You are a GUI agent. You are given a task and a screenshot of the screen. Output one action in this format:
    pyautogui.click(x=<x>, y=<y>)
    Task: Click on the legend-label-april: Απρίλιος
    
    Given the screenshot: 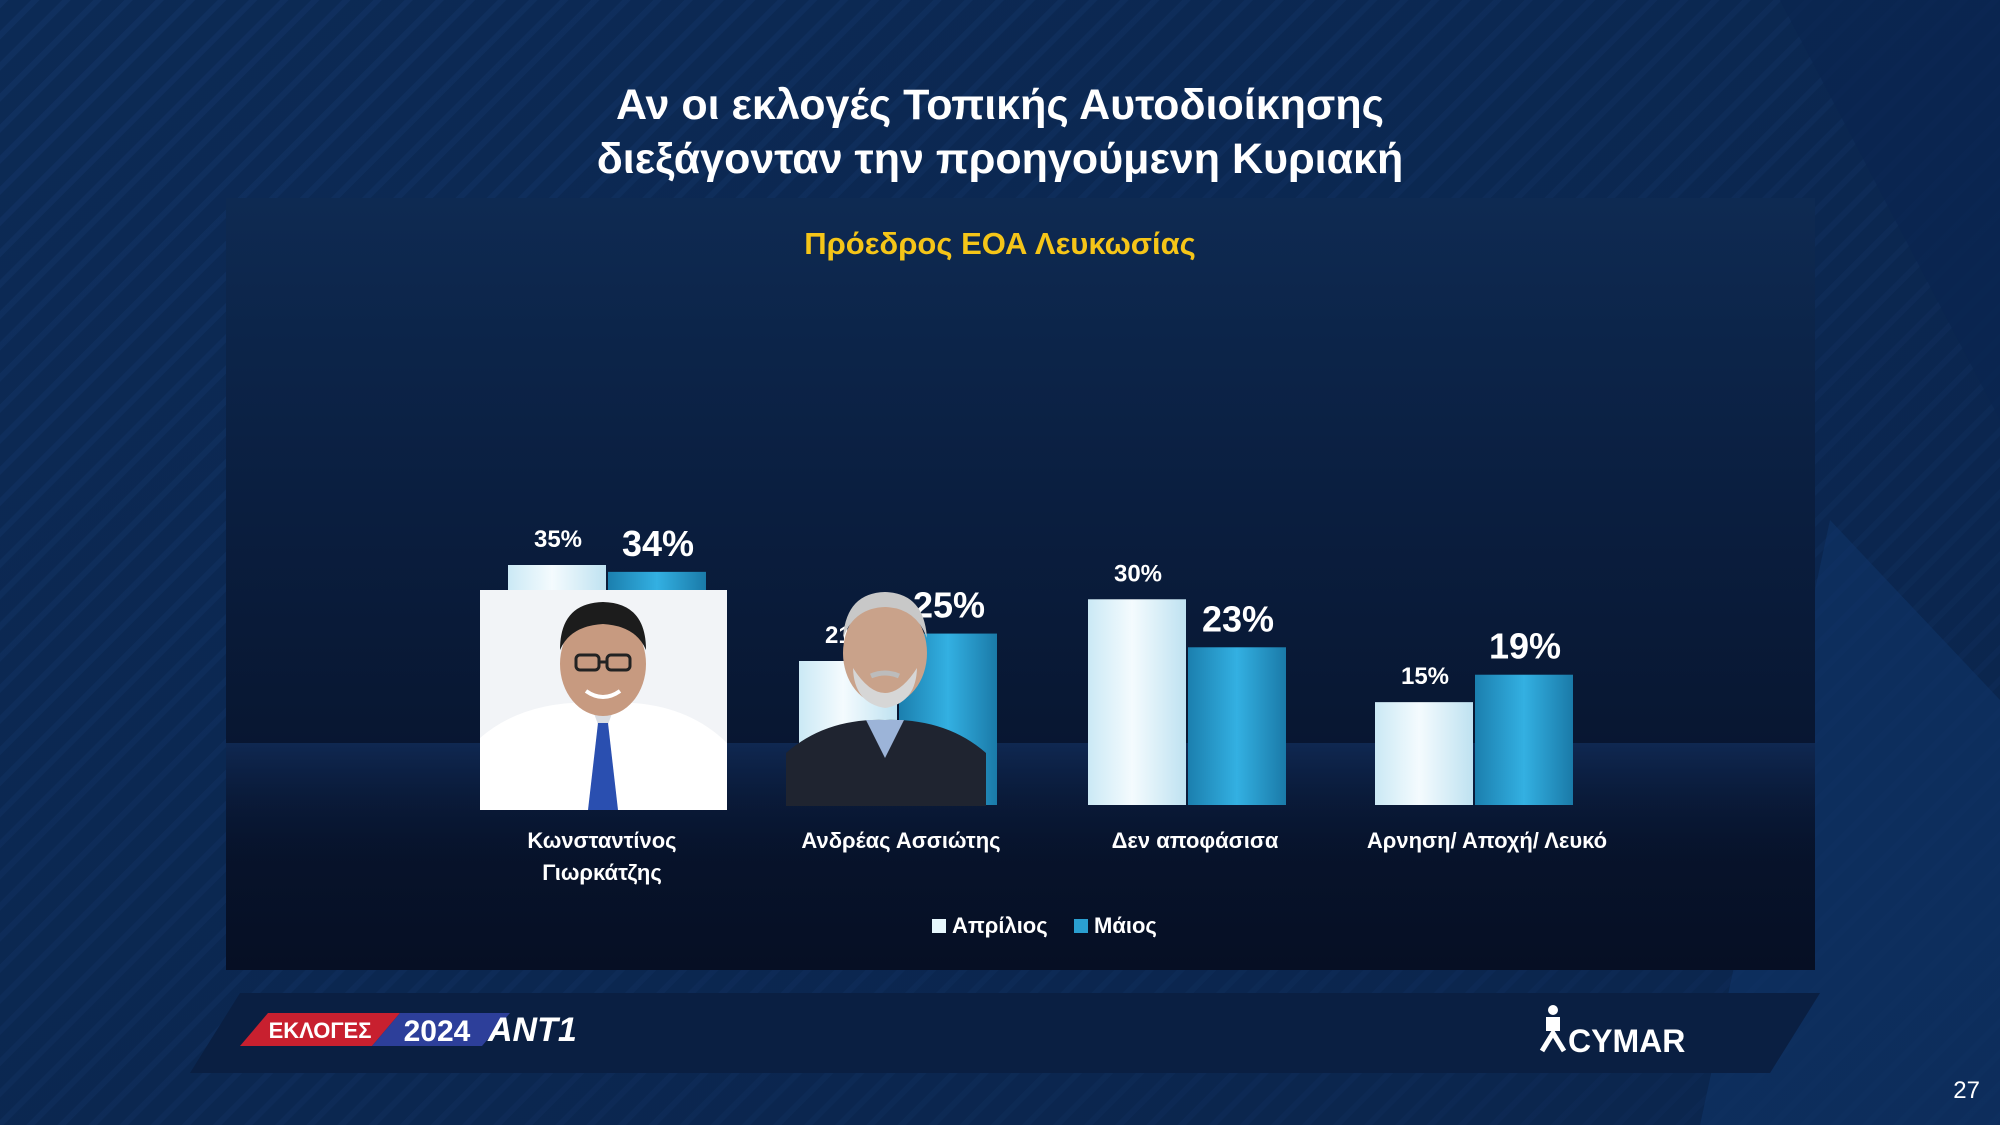 What is the action you would take?
    pyautogui.click(x=1000, y=925)
    